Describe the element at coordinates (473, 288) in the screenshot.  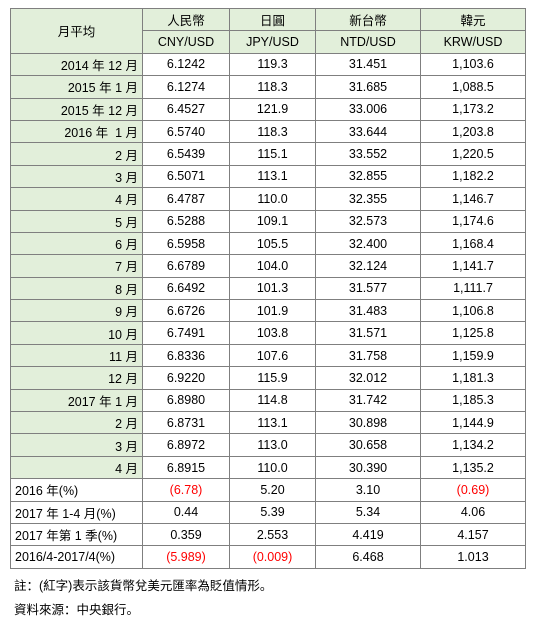
I see `value-cell: 1,111.7` at that location.